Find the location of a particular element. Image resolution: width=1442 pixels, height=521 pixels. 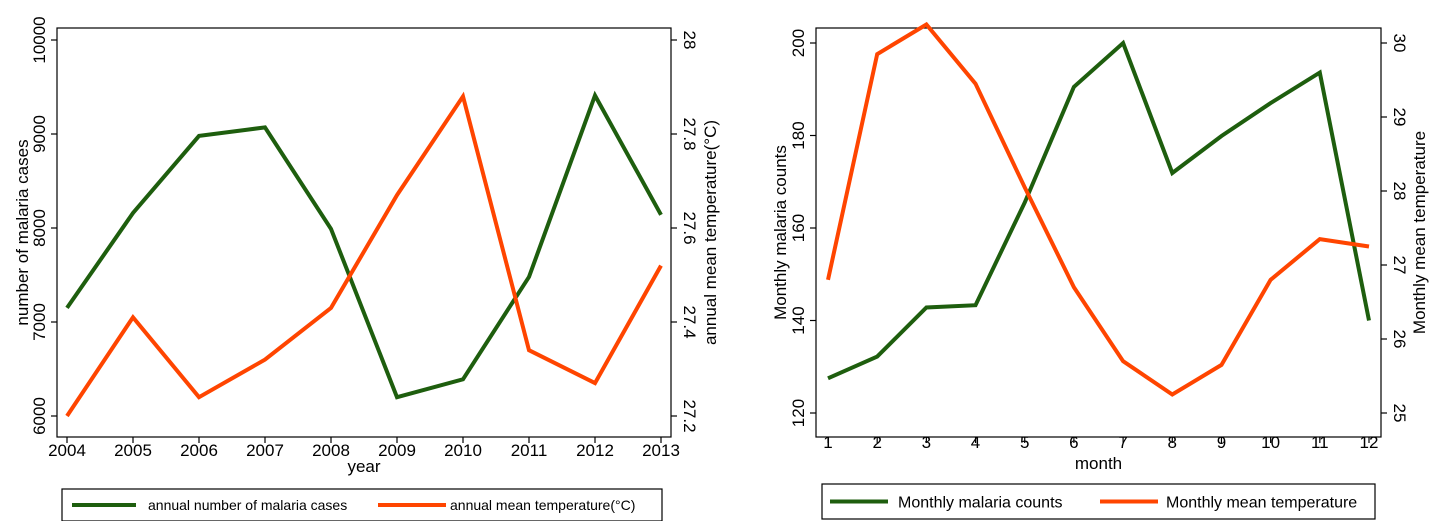

x-tick-label: 2006 is located at coordinates (199, 450).